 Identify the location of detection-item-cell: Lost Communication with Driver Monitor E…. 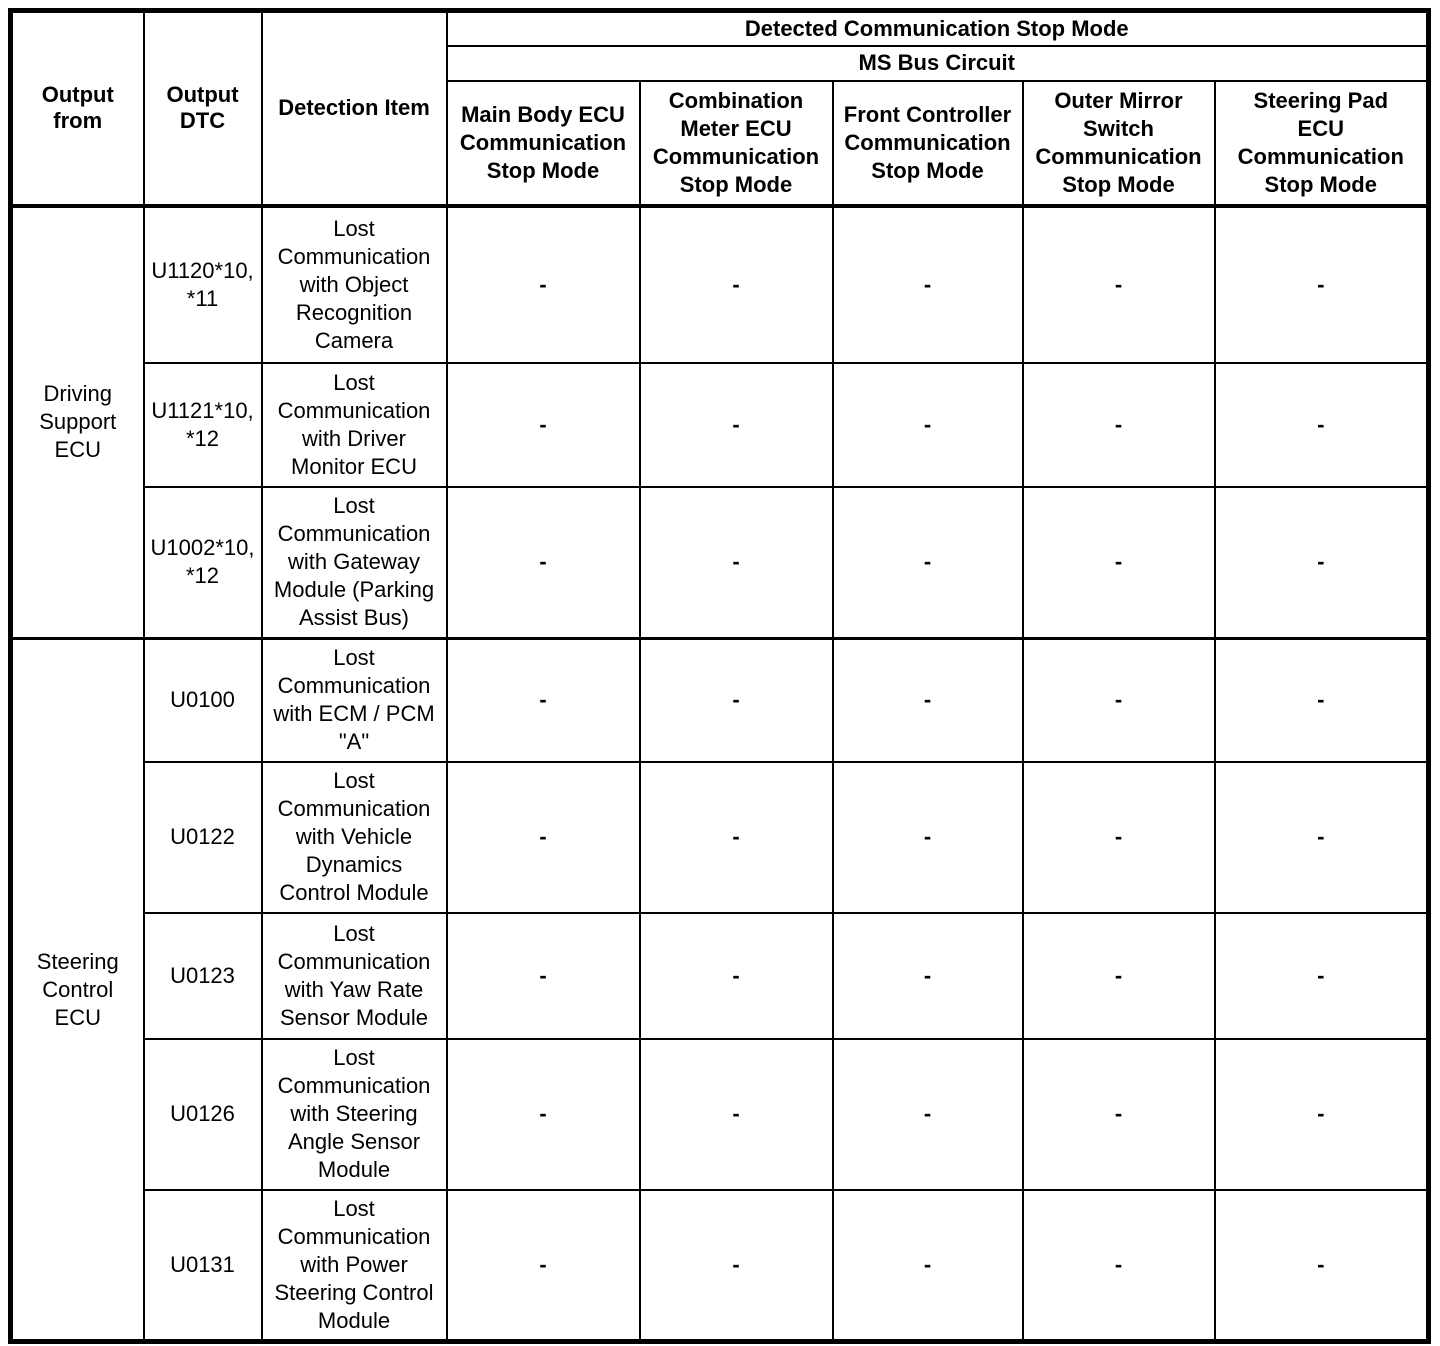
(354, 424).